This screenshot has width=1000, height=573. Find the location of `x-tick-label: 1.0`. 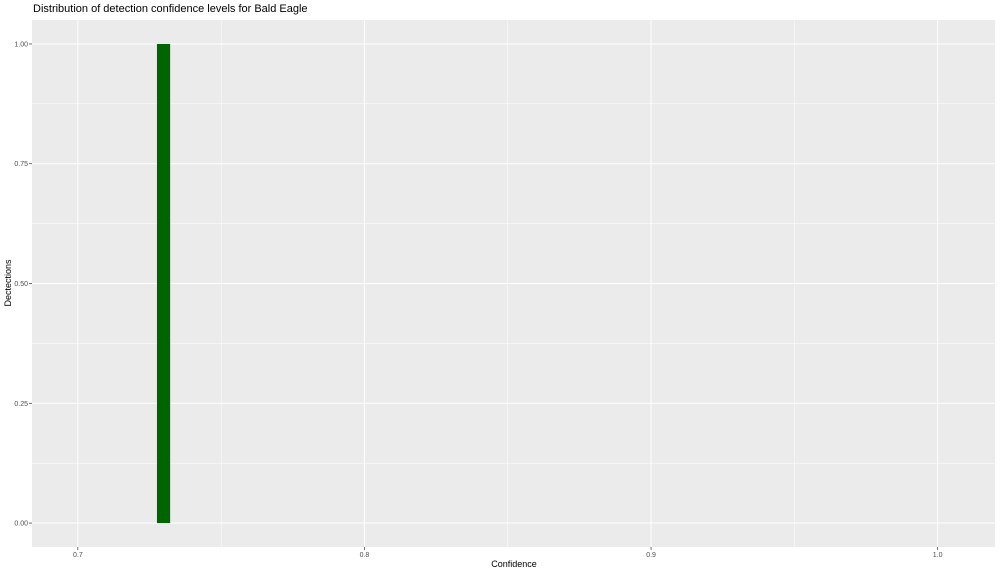

x-tick-label: 1.0 is located at coordinates (938, 555).